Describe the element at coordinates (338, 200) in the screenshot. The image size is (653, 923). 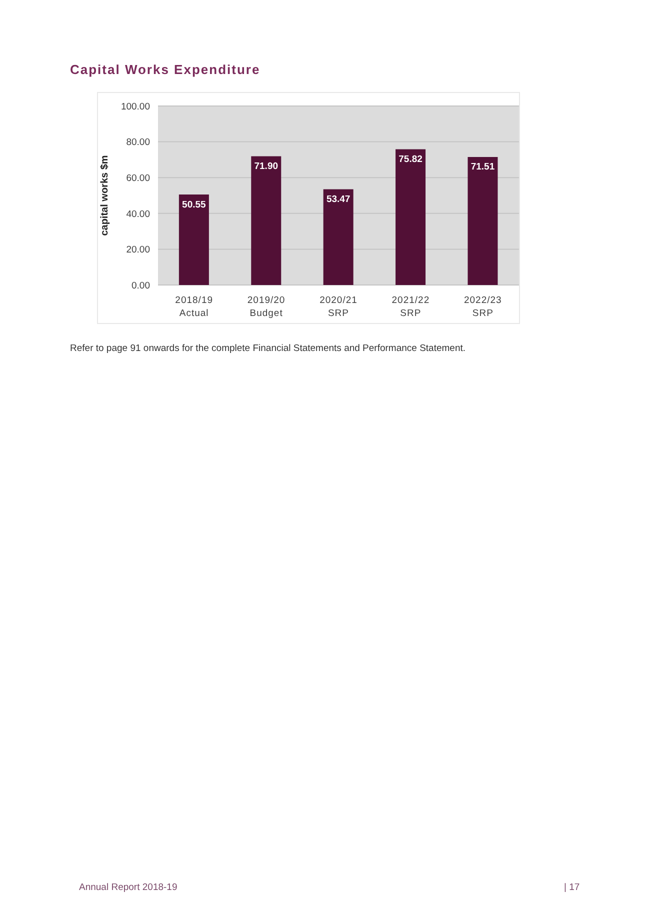
I see `data-label: 53.47` at that location.